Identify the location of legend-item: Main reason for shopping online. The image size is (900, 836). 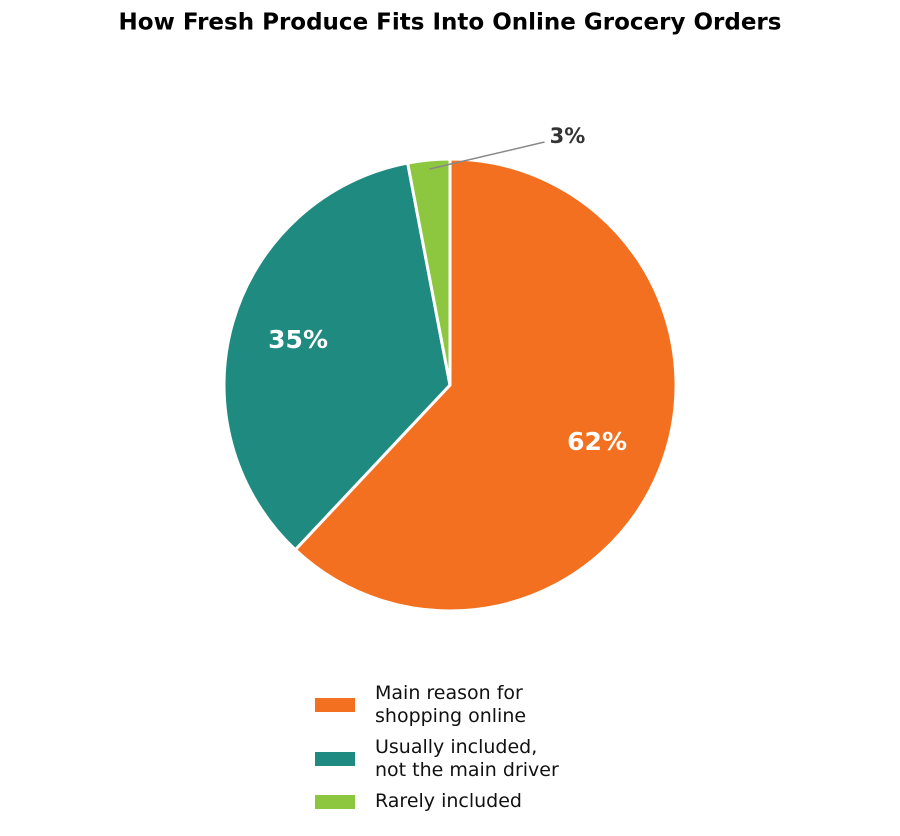
(437, 705).